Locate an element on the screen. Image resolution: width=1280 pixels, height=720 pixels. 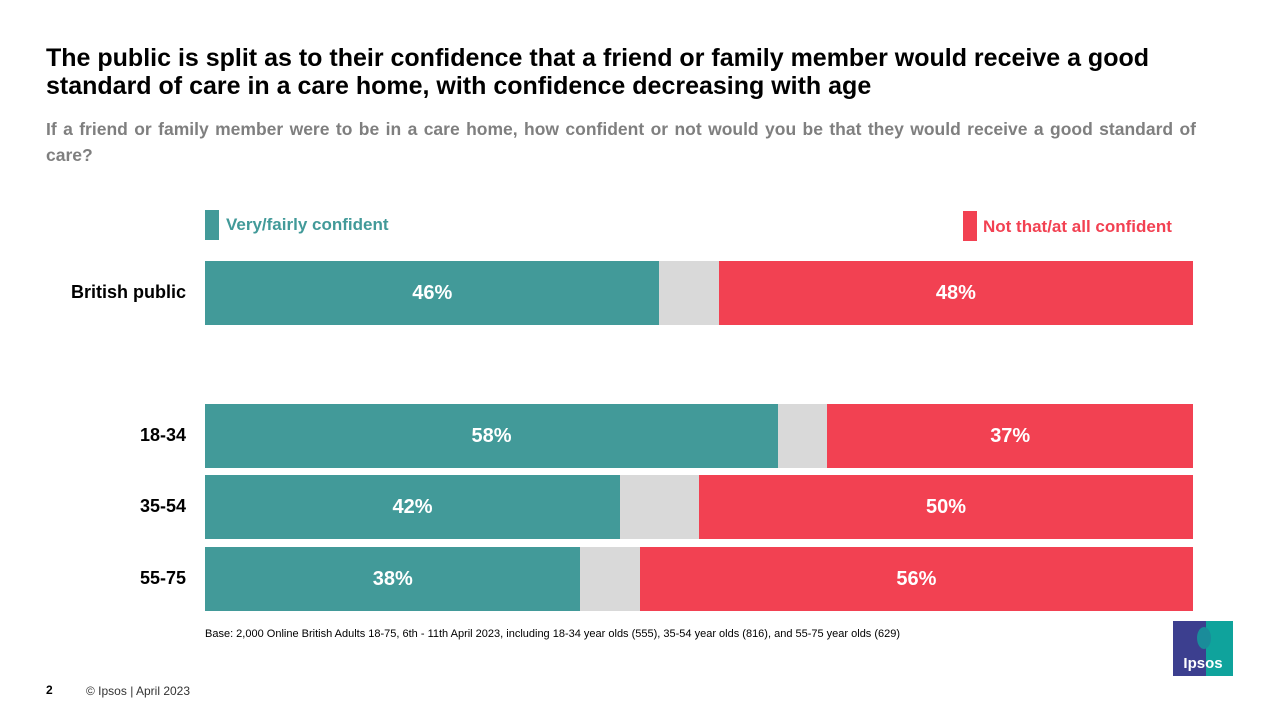
ipsos-logo: Ipsos is located at coordinates (1203, 648).